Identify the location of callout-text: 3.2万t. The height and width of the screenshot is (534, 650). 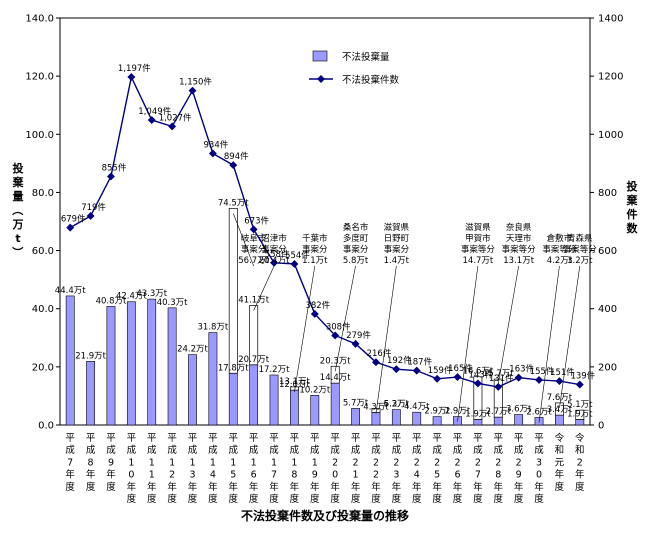
(580, 261).